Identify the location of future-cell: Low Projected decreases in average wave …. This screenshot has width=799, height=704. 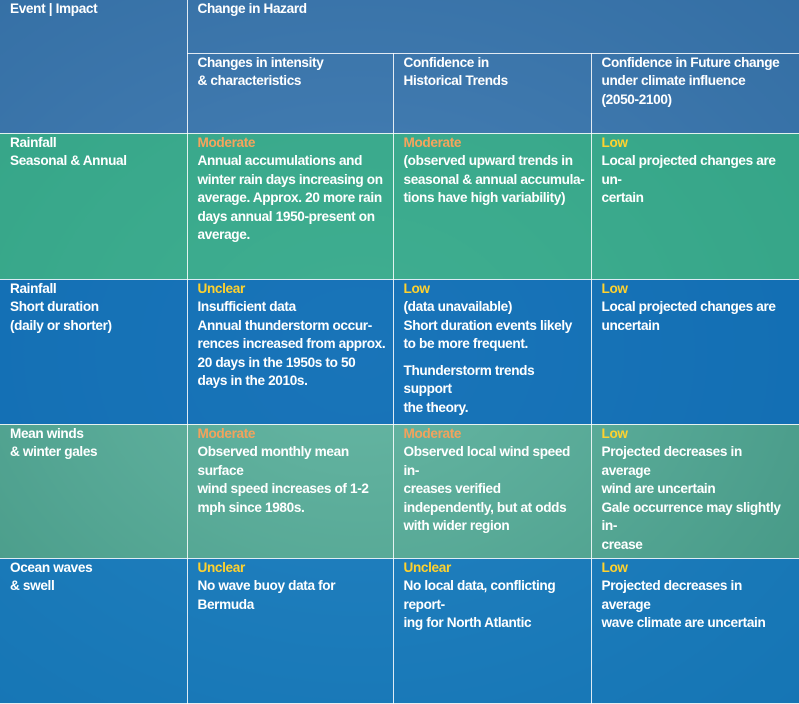
(694, 630).